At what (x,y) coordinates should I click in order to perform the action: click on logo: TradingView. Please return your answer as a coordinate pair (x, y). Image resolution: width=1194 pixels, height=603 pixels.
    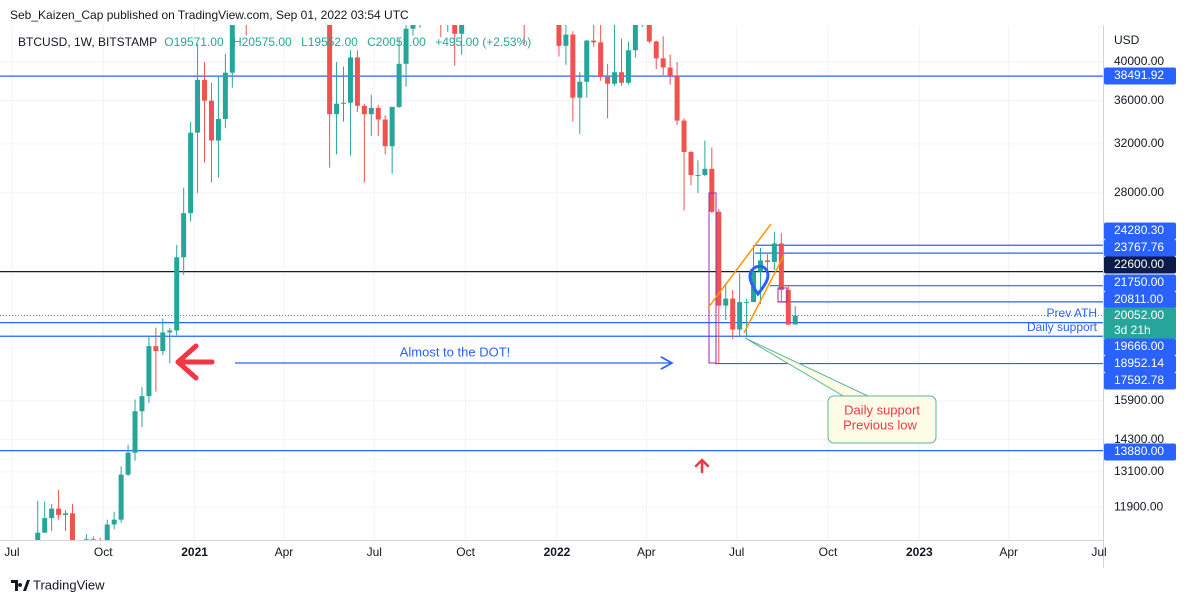
    Looking at the image, I should click on (58, 584).